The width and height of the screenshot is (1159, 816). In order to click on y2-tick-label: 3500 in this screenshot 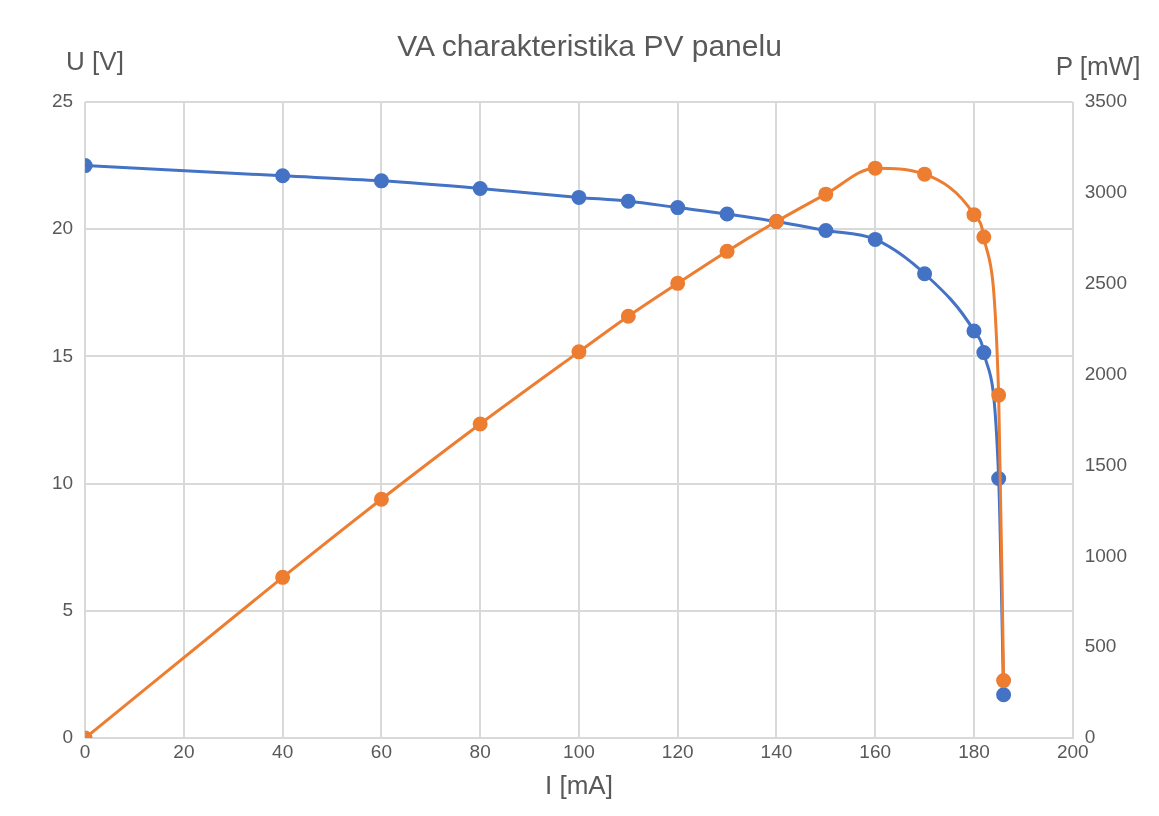, I will do `click(1106, 101)`.